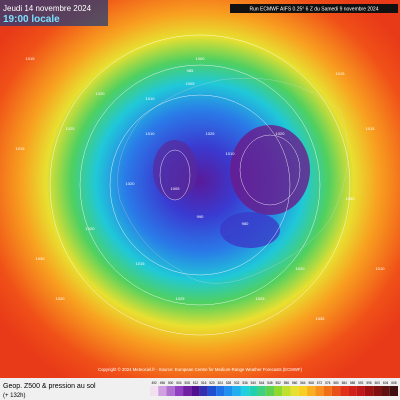 This screenshot has height=400, width=400. I want to click on date: Jeudi 14 novembre 2024, so click(47, 8).